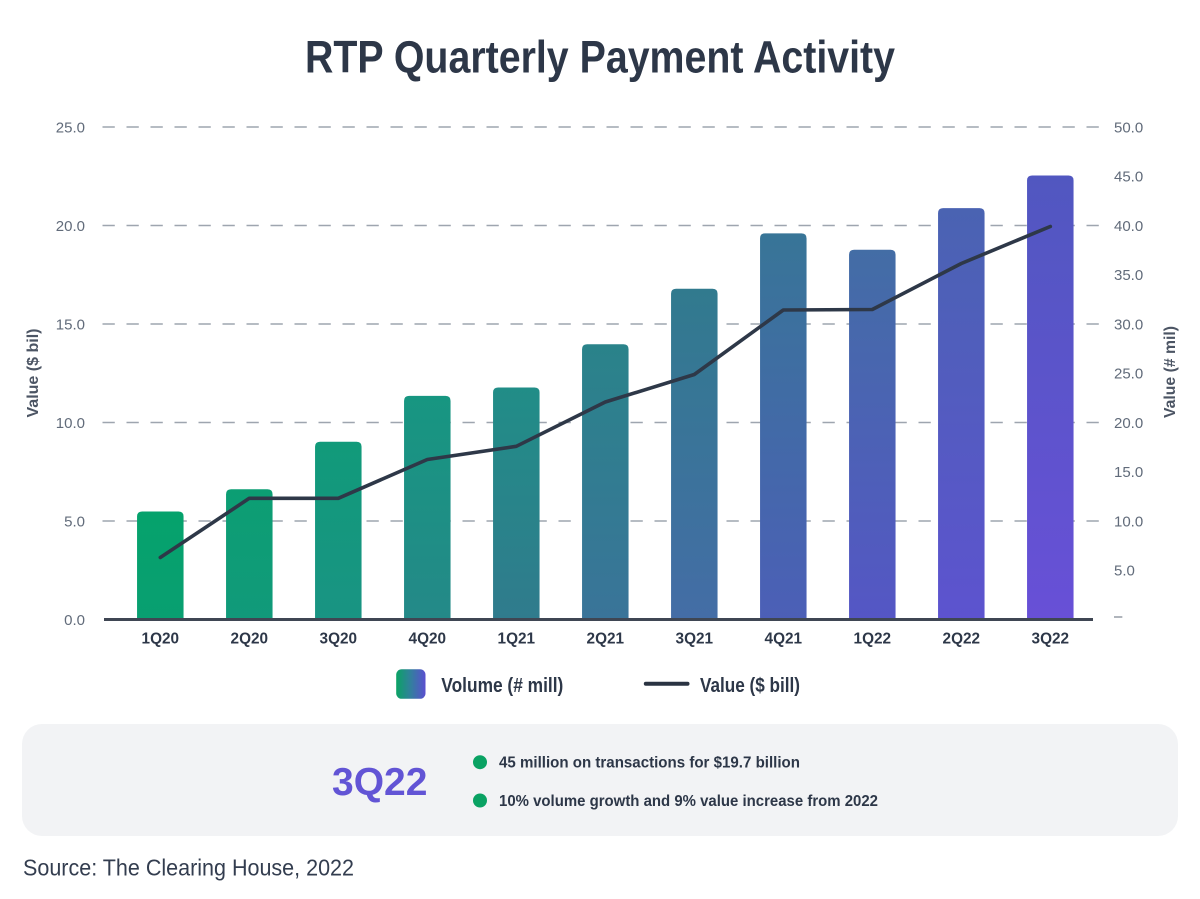 The image size is (1200, 899). What do you see at coordinates (1170, 372) in the screenshot?
I see `svg-text: Value (# mil)` at bounding box center [1170, 372].